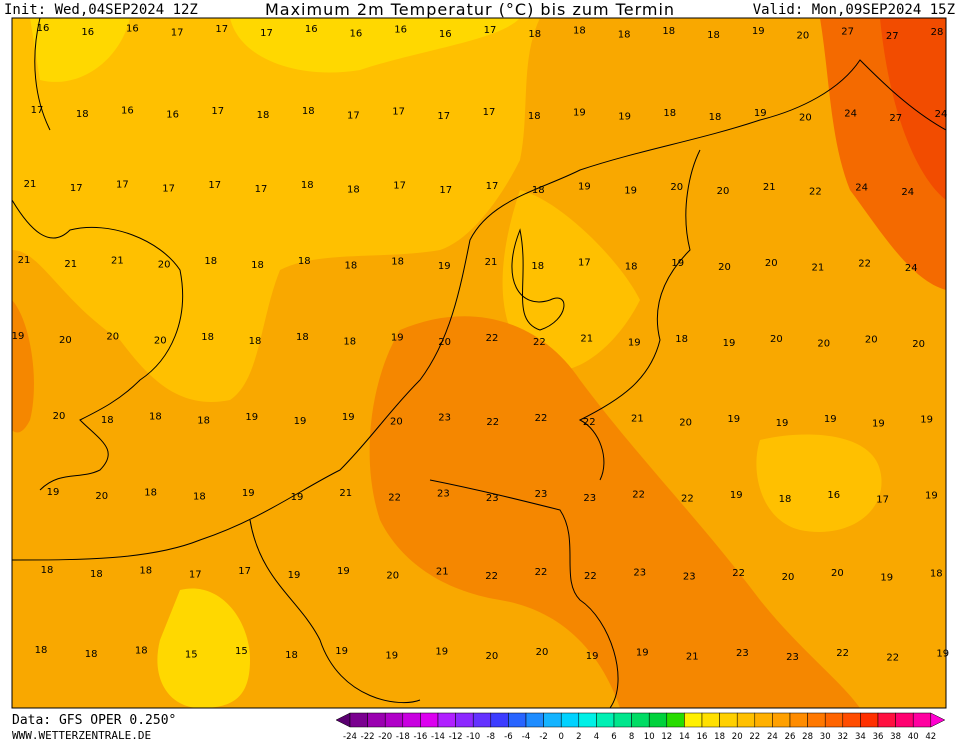 This screenshot has height=741, width=959. I want to click on colorbar-tick-label: 14, so click(684, 736).